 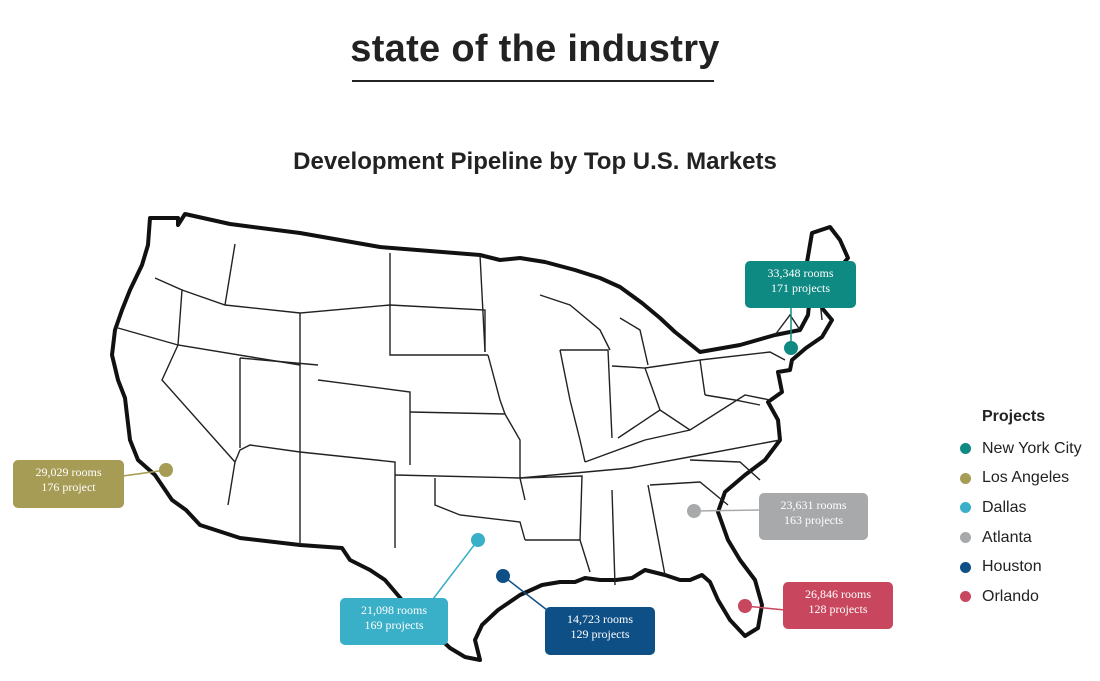 I want to click on callout-houston: 14,723 rooms 129 projects, so click(x=600, y=631).